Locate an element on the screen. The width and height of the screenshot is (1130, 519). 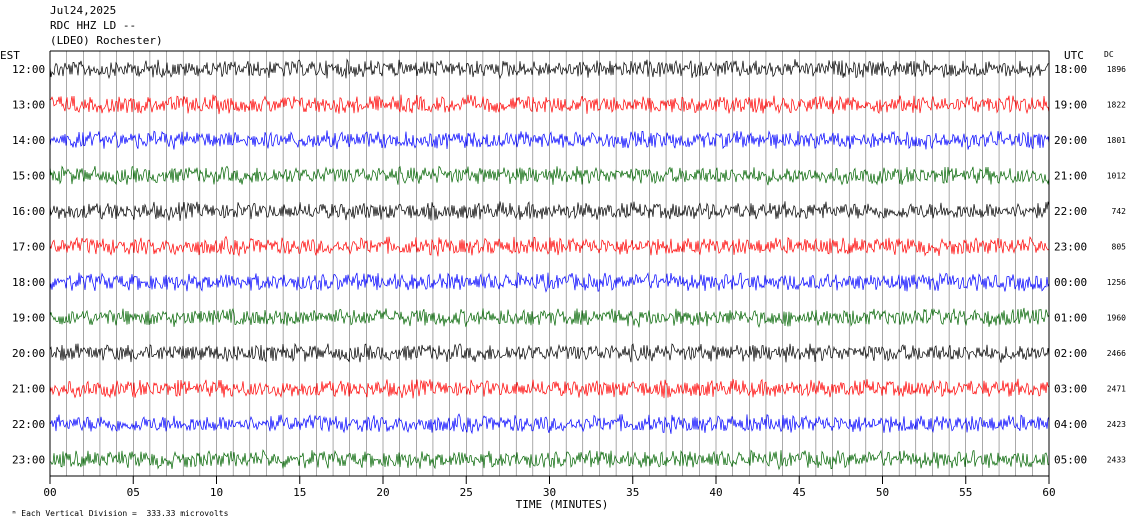
est-axis-label: EST is located at coordinates (10, 55).